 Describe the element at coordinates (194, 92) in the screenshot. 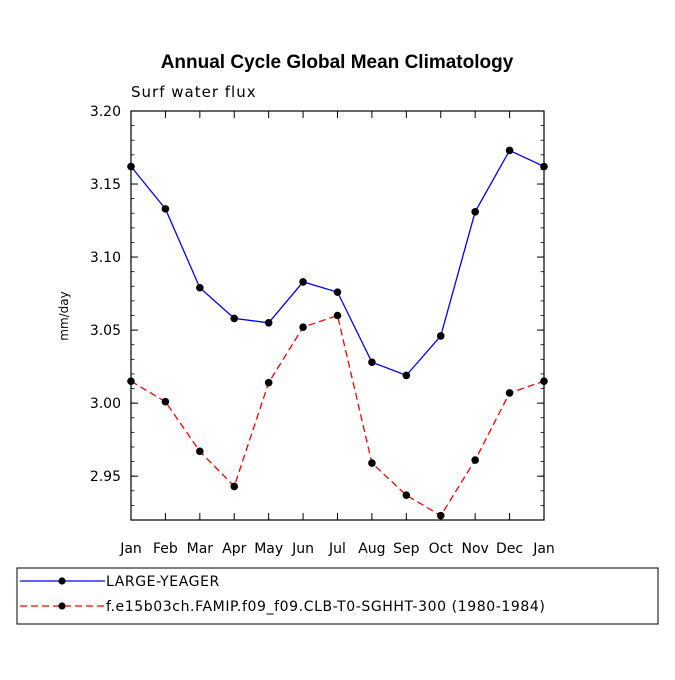

I see `chart-subtitle: Surf water flux` at that location.